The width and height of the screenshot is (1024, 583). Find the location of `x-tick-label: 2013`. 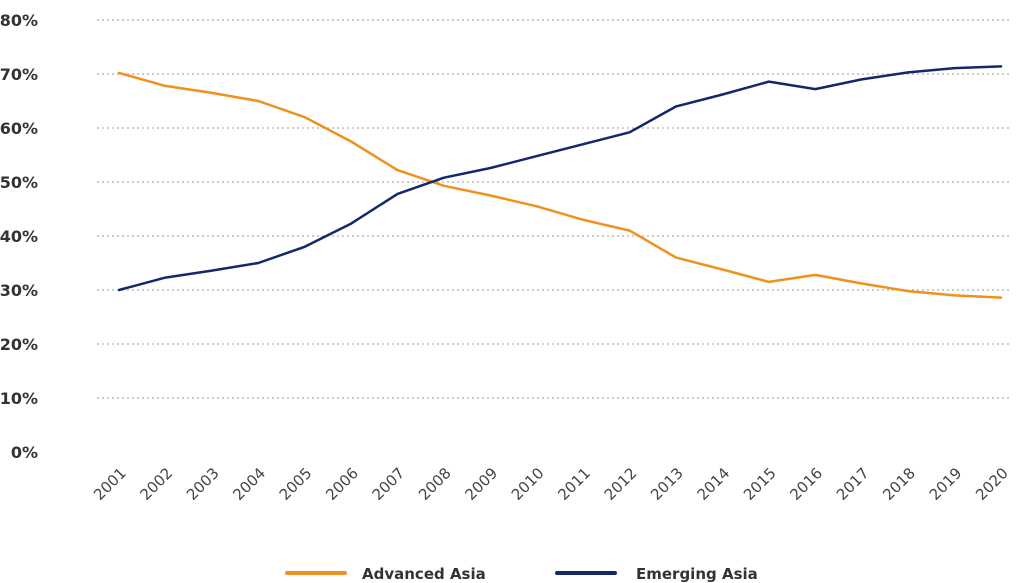

x-tick-label: 2013 is located at coordinates (667, 484).